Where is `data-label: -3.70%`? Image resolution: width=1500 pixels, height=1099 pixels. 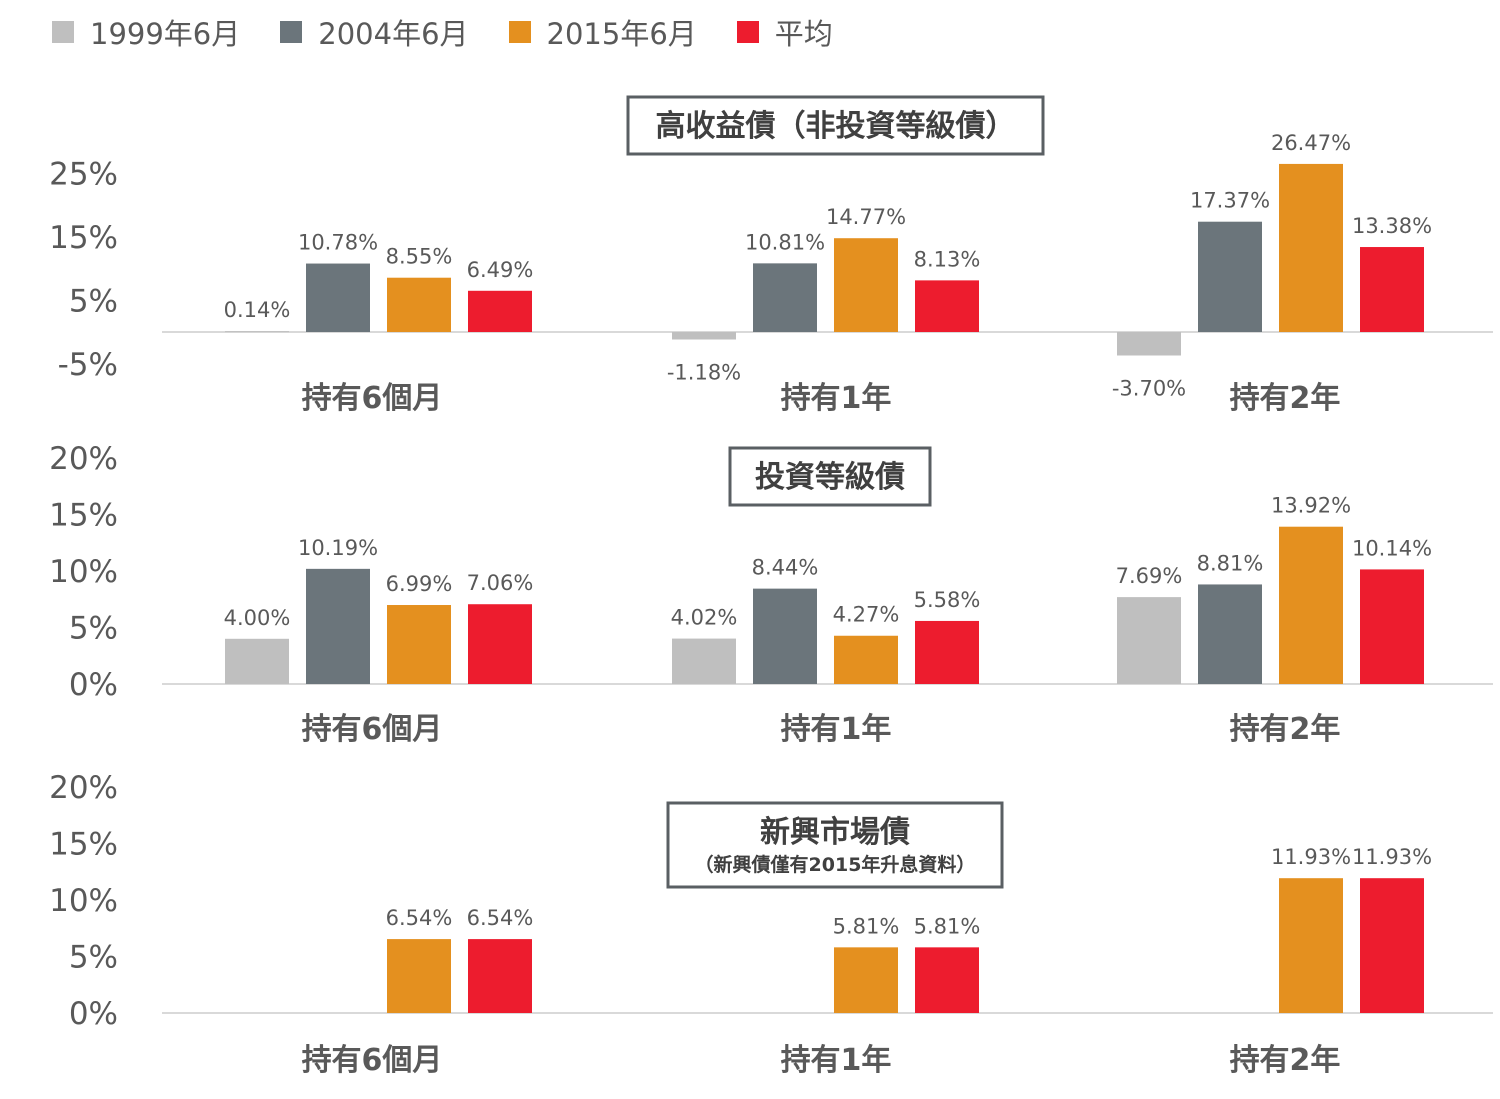 data-label: -3.70% is located at coordinates (1149, 388).